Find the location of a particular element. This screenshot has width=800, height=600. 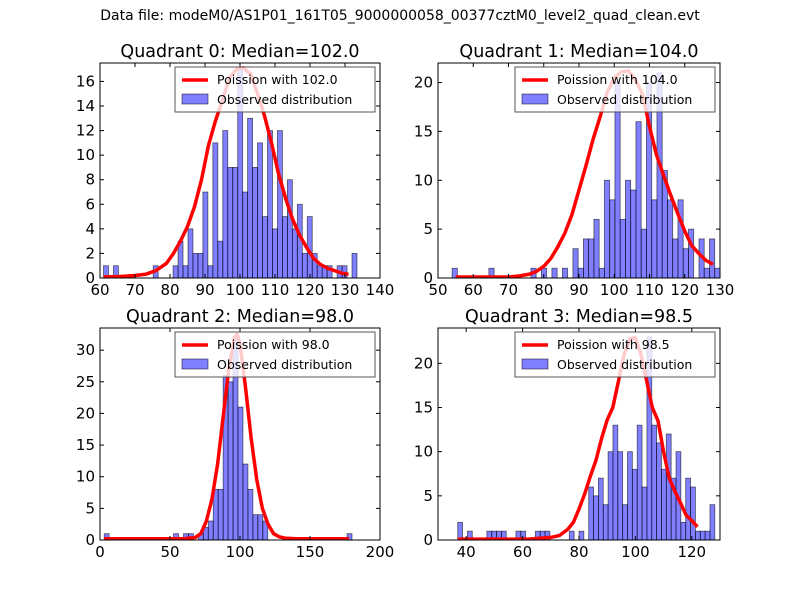

x-tick-label: 140 is located at coordinates (380, 290).